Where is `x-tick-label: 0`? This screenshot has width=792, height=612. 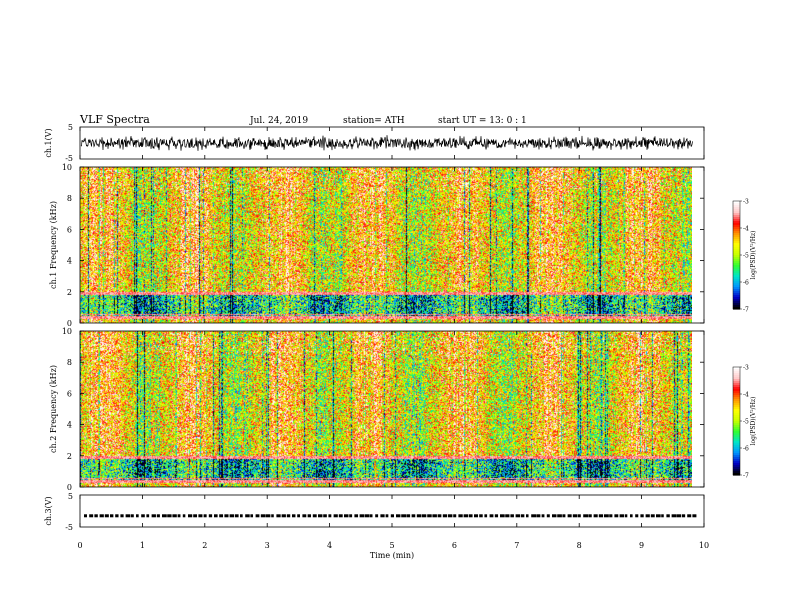
x-tick-label: 0 is located at coordinates (79, 545).